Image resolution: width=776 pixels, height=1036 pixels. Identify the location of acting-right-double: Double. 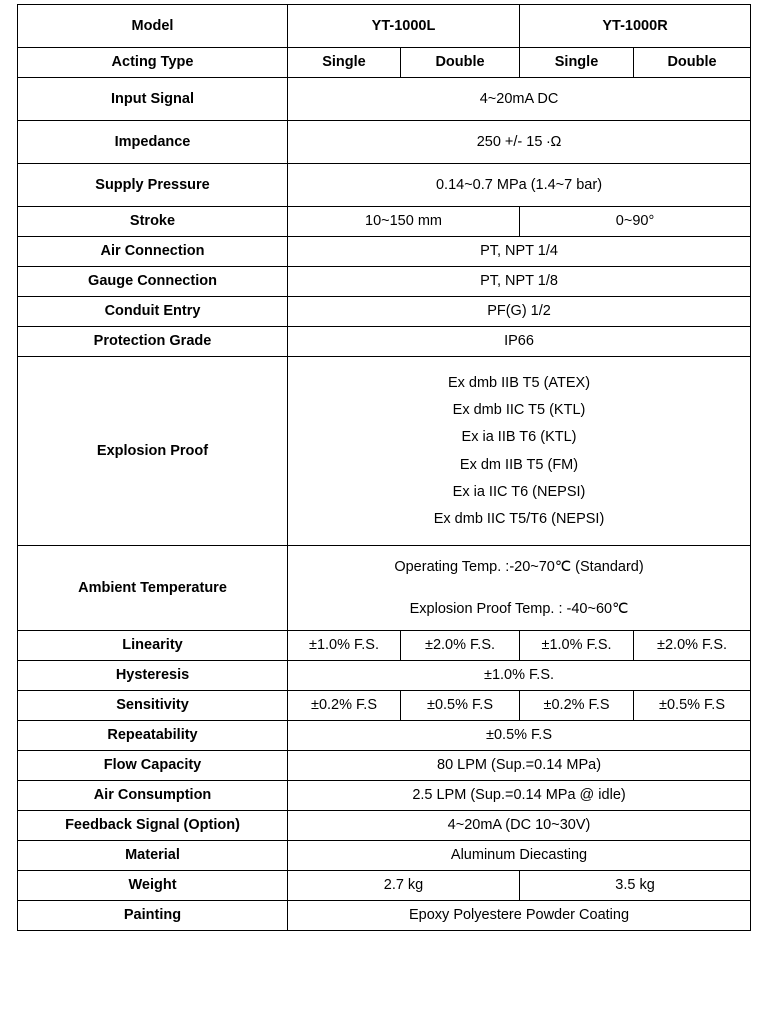
(692, 62).